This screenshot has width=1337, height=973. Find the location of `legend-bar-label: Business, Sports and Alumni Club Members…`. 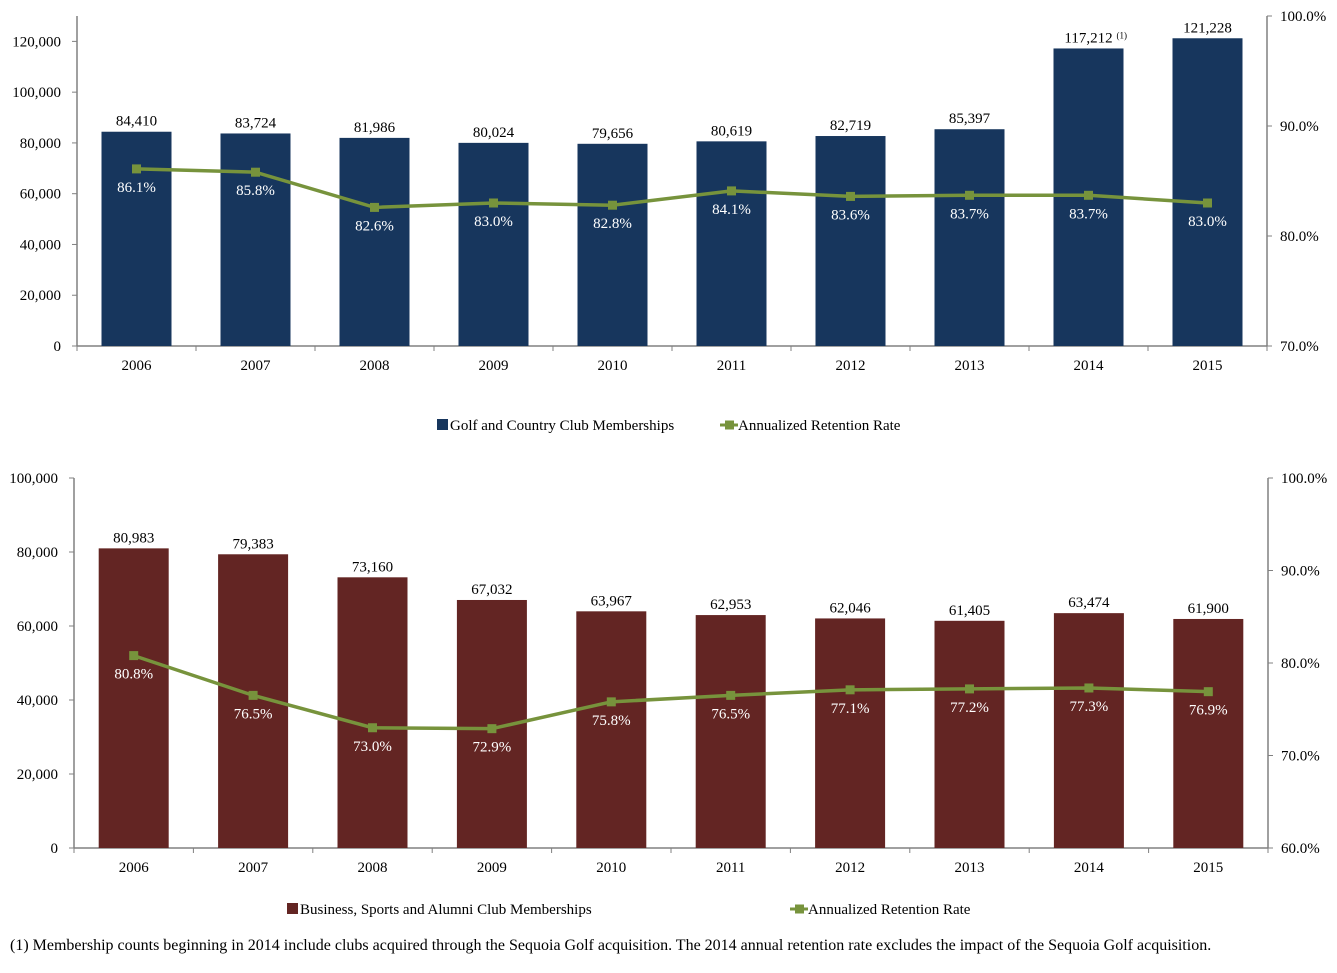

legend-bar-label: Business, Sports and Alumni Club Members… is located at coordinates (446, 910).